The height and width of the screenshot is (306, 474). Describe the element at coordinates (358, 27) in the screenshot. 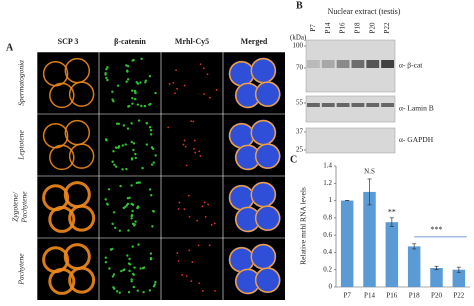

I see `lane-label: P18` at that location.